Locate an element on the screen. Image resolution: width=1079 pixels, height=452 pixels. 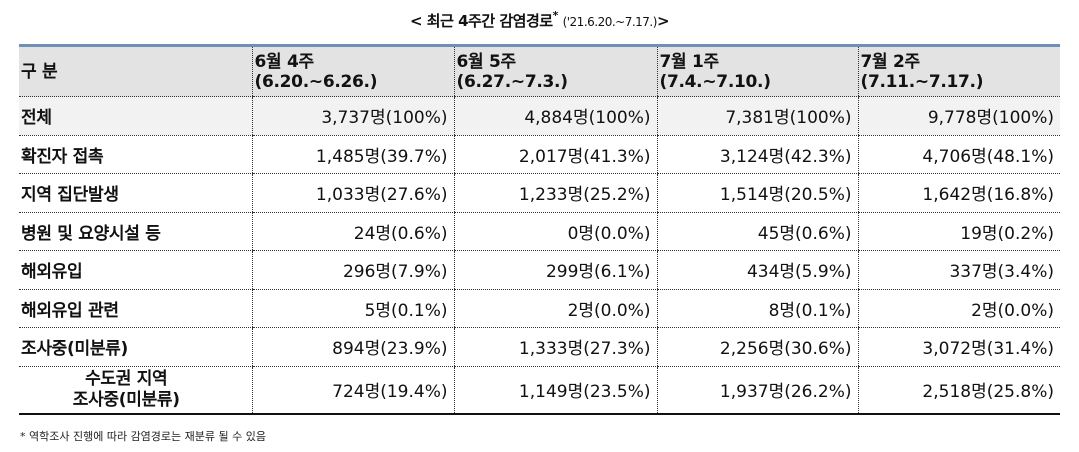
title-close: > is located at coordinates (663, 21).